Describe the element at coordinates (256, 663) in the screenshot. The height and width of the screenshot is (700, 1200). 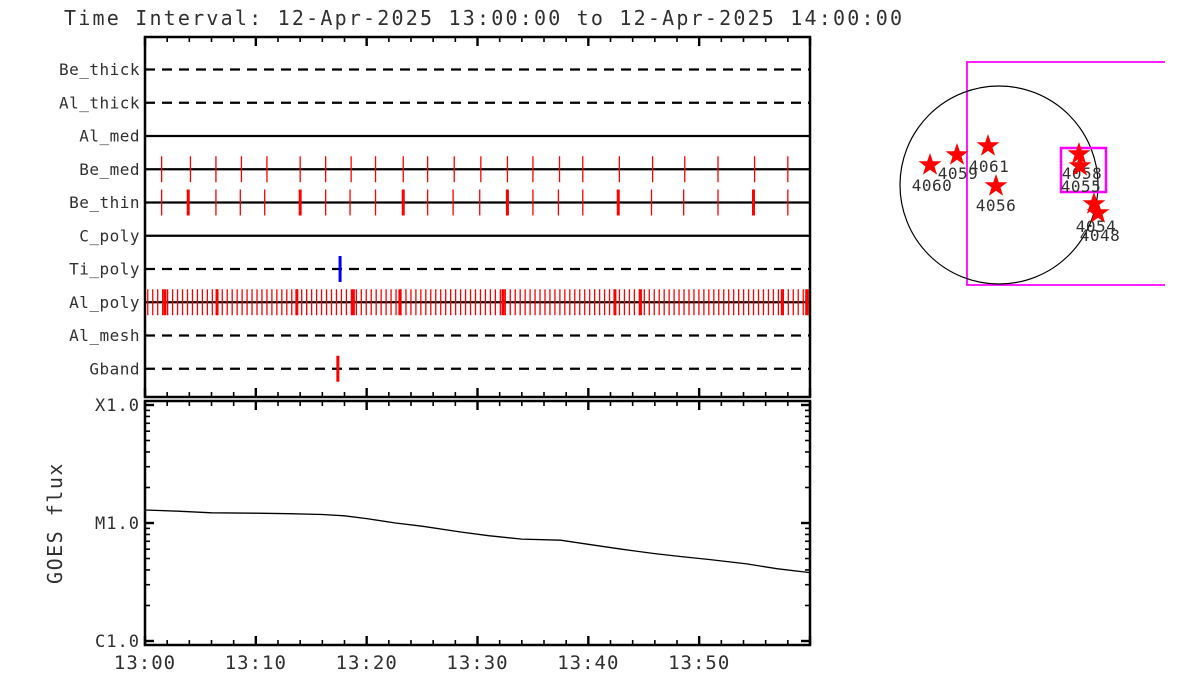
I see `goes-xtick-label: 13:10` at that location.